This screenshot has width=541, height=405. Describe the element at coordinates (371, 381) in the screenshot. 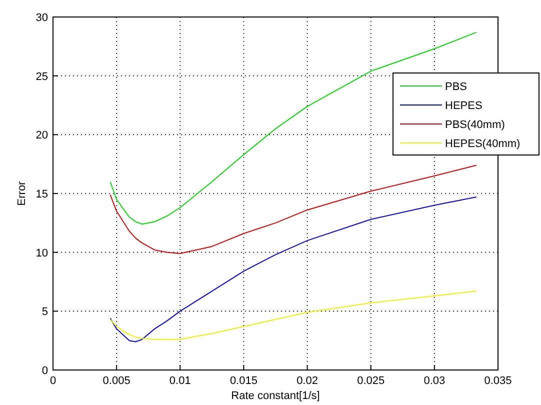

I see `x-tick-label: 0.025` at that location.